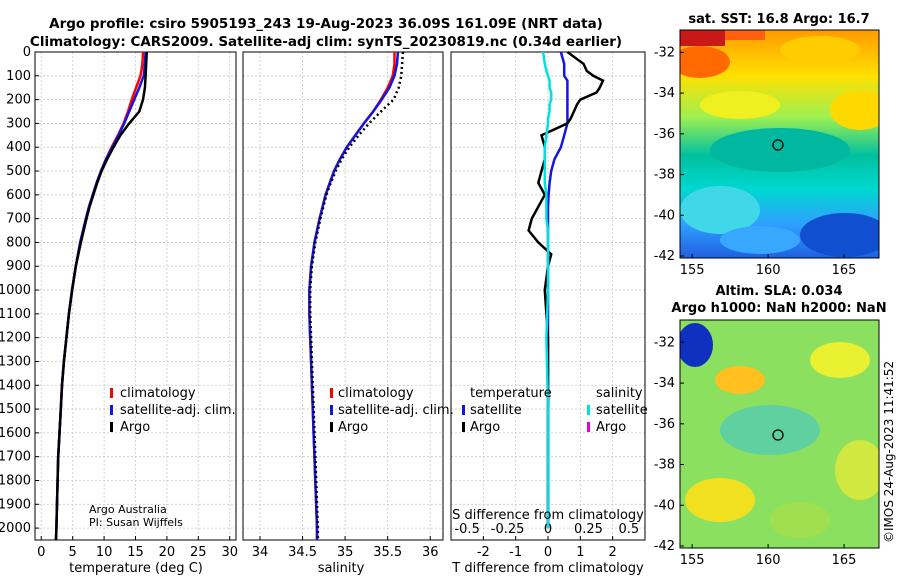 The image size is (900, 580). I want to click on y-tick-label: 500, so click(18, 171).